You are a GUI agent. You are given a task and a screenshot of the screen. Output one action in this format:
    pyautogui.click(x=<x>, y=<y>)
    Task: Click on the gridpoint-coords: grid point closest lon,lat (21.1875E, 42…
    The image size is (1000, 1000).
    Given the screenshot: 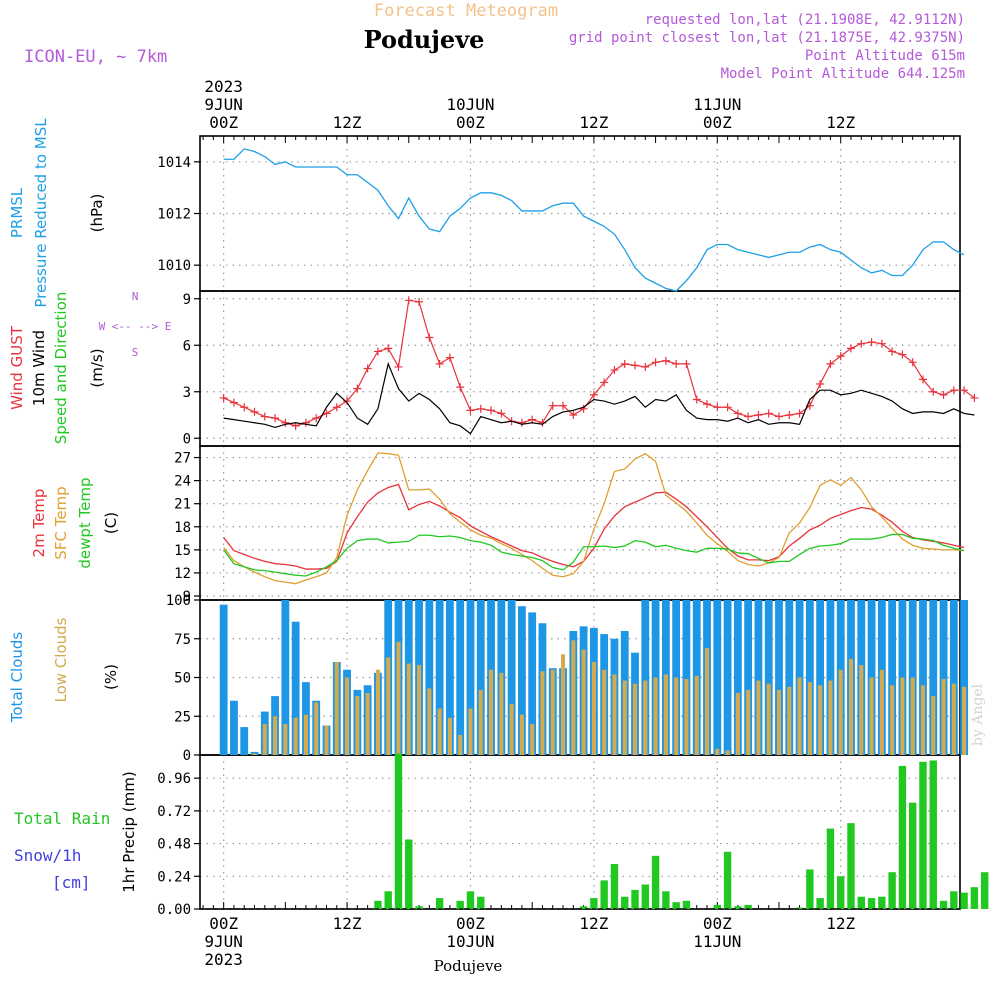 What is the action you would take?
    pyautogui.click(x=767, y=38)
    